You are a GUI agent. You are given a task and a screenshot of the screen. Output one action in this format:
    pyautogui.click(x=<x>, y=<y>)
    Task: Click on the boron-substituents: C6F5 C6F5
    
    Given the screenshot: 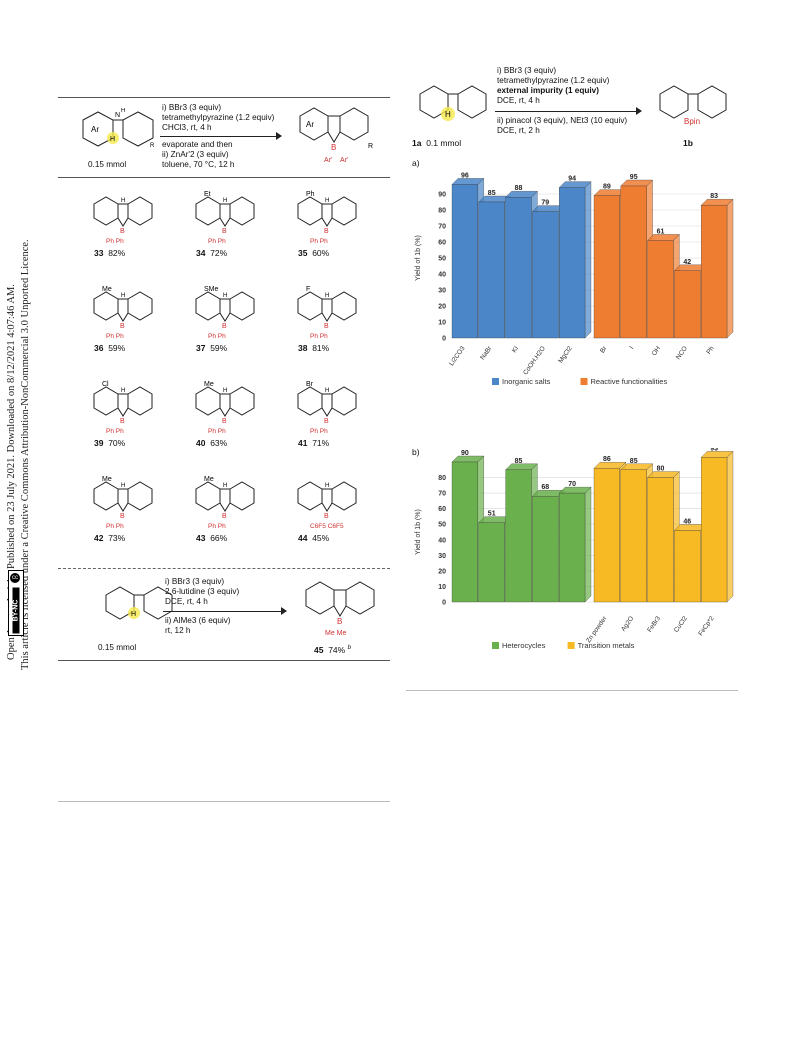 What is the action you would take?
    pyautogui.click(x=327, y=526)
    